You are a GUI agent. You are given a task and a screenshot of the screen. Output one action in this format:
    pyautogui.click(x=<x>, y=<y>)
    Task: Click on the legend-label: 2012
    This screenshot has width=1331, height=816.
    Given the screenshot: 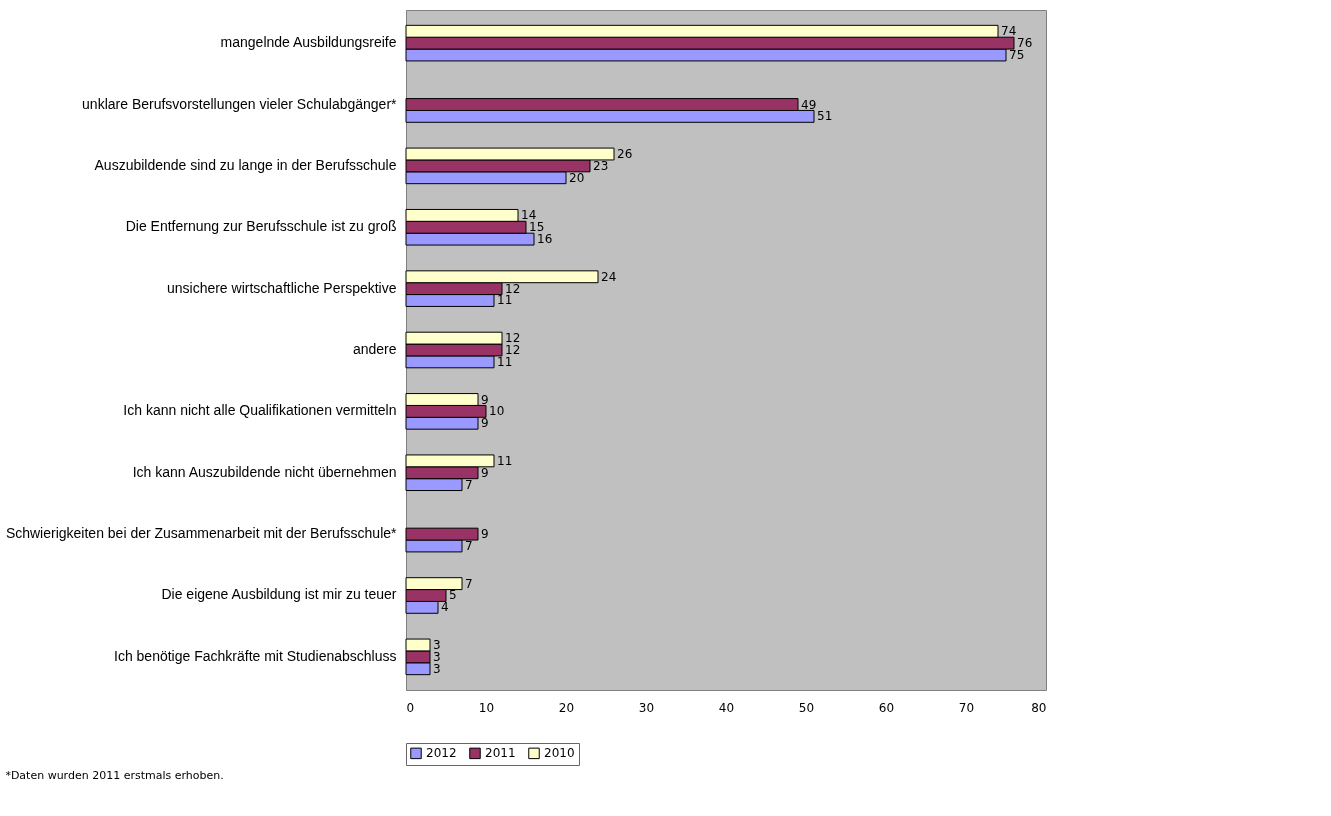 What is the action you would take?
    pyautogui.click(x=441, y=753)
    